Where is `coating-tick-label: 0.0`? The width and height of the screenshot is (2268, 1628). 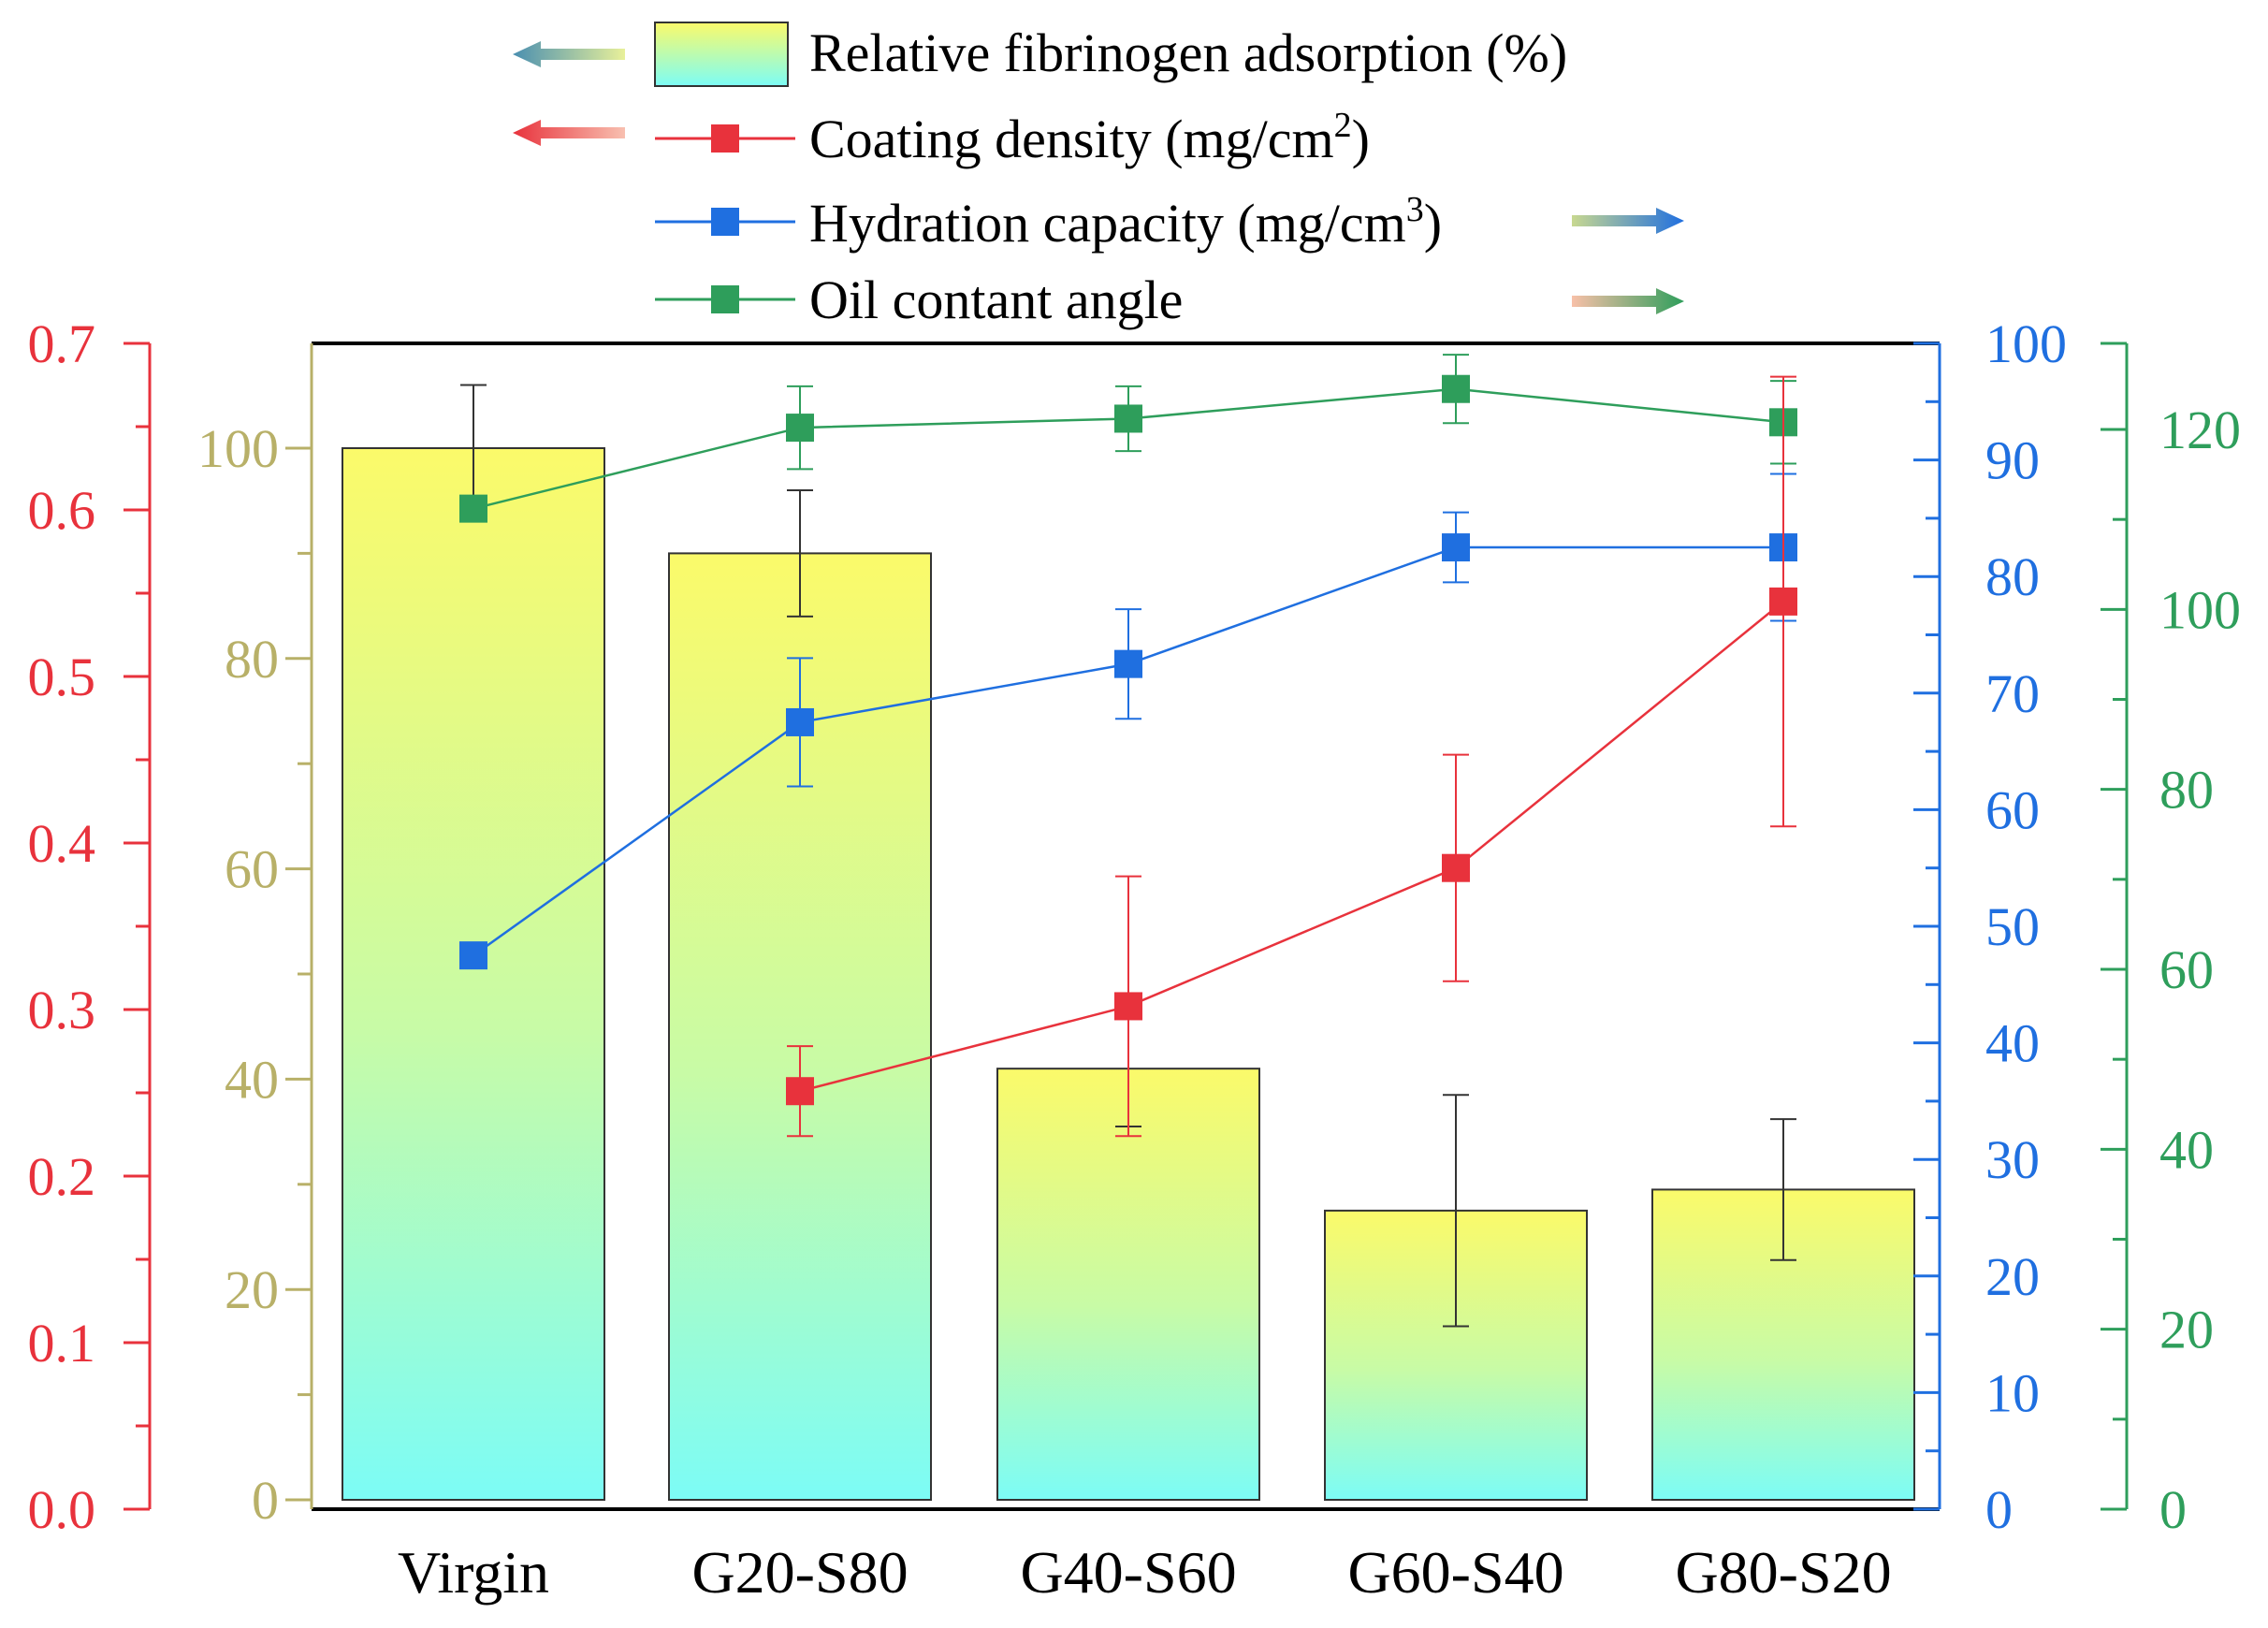
coating-tick-label: 0.0 is located at coordinates (62, 1509).